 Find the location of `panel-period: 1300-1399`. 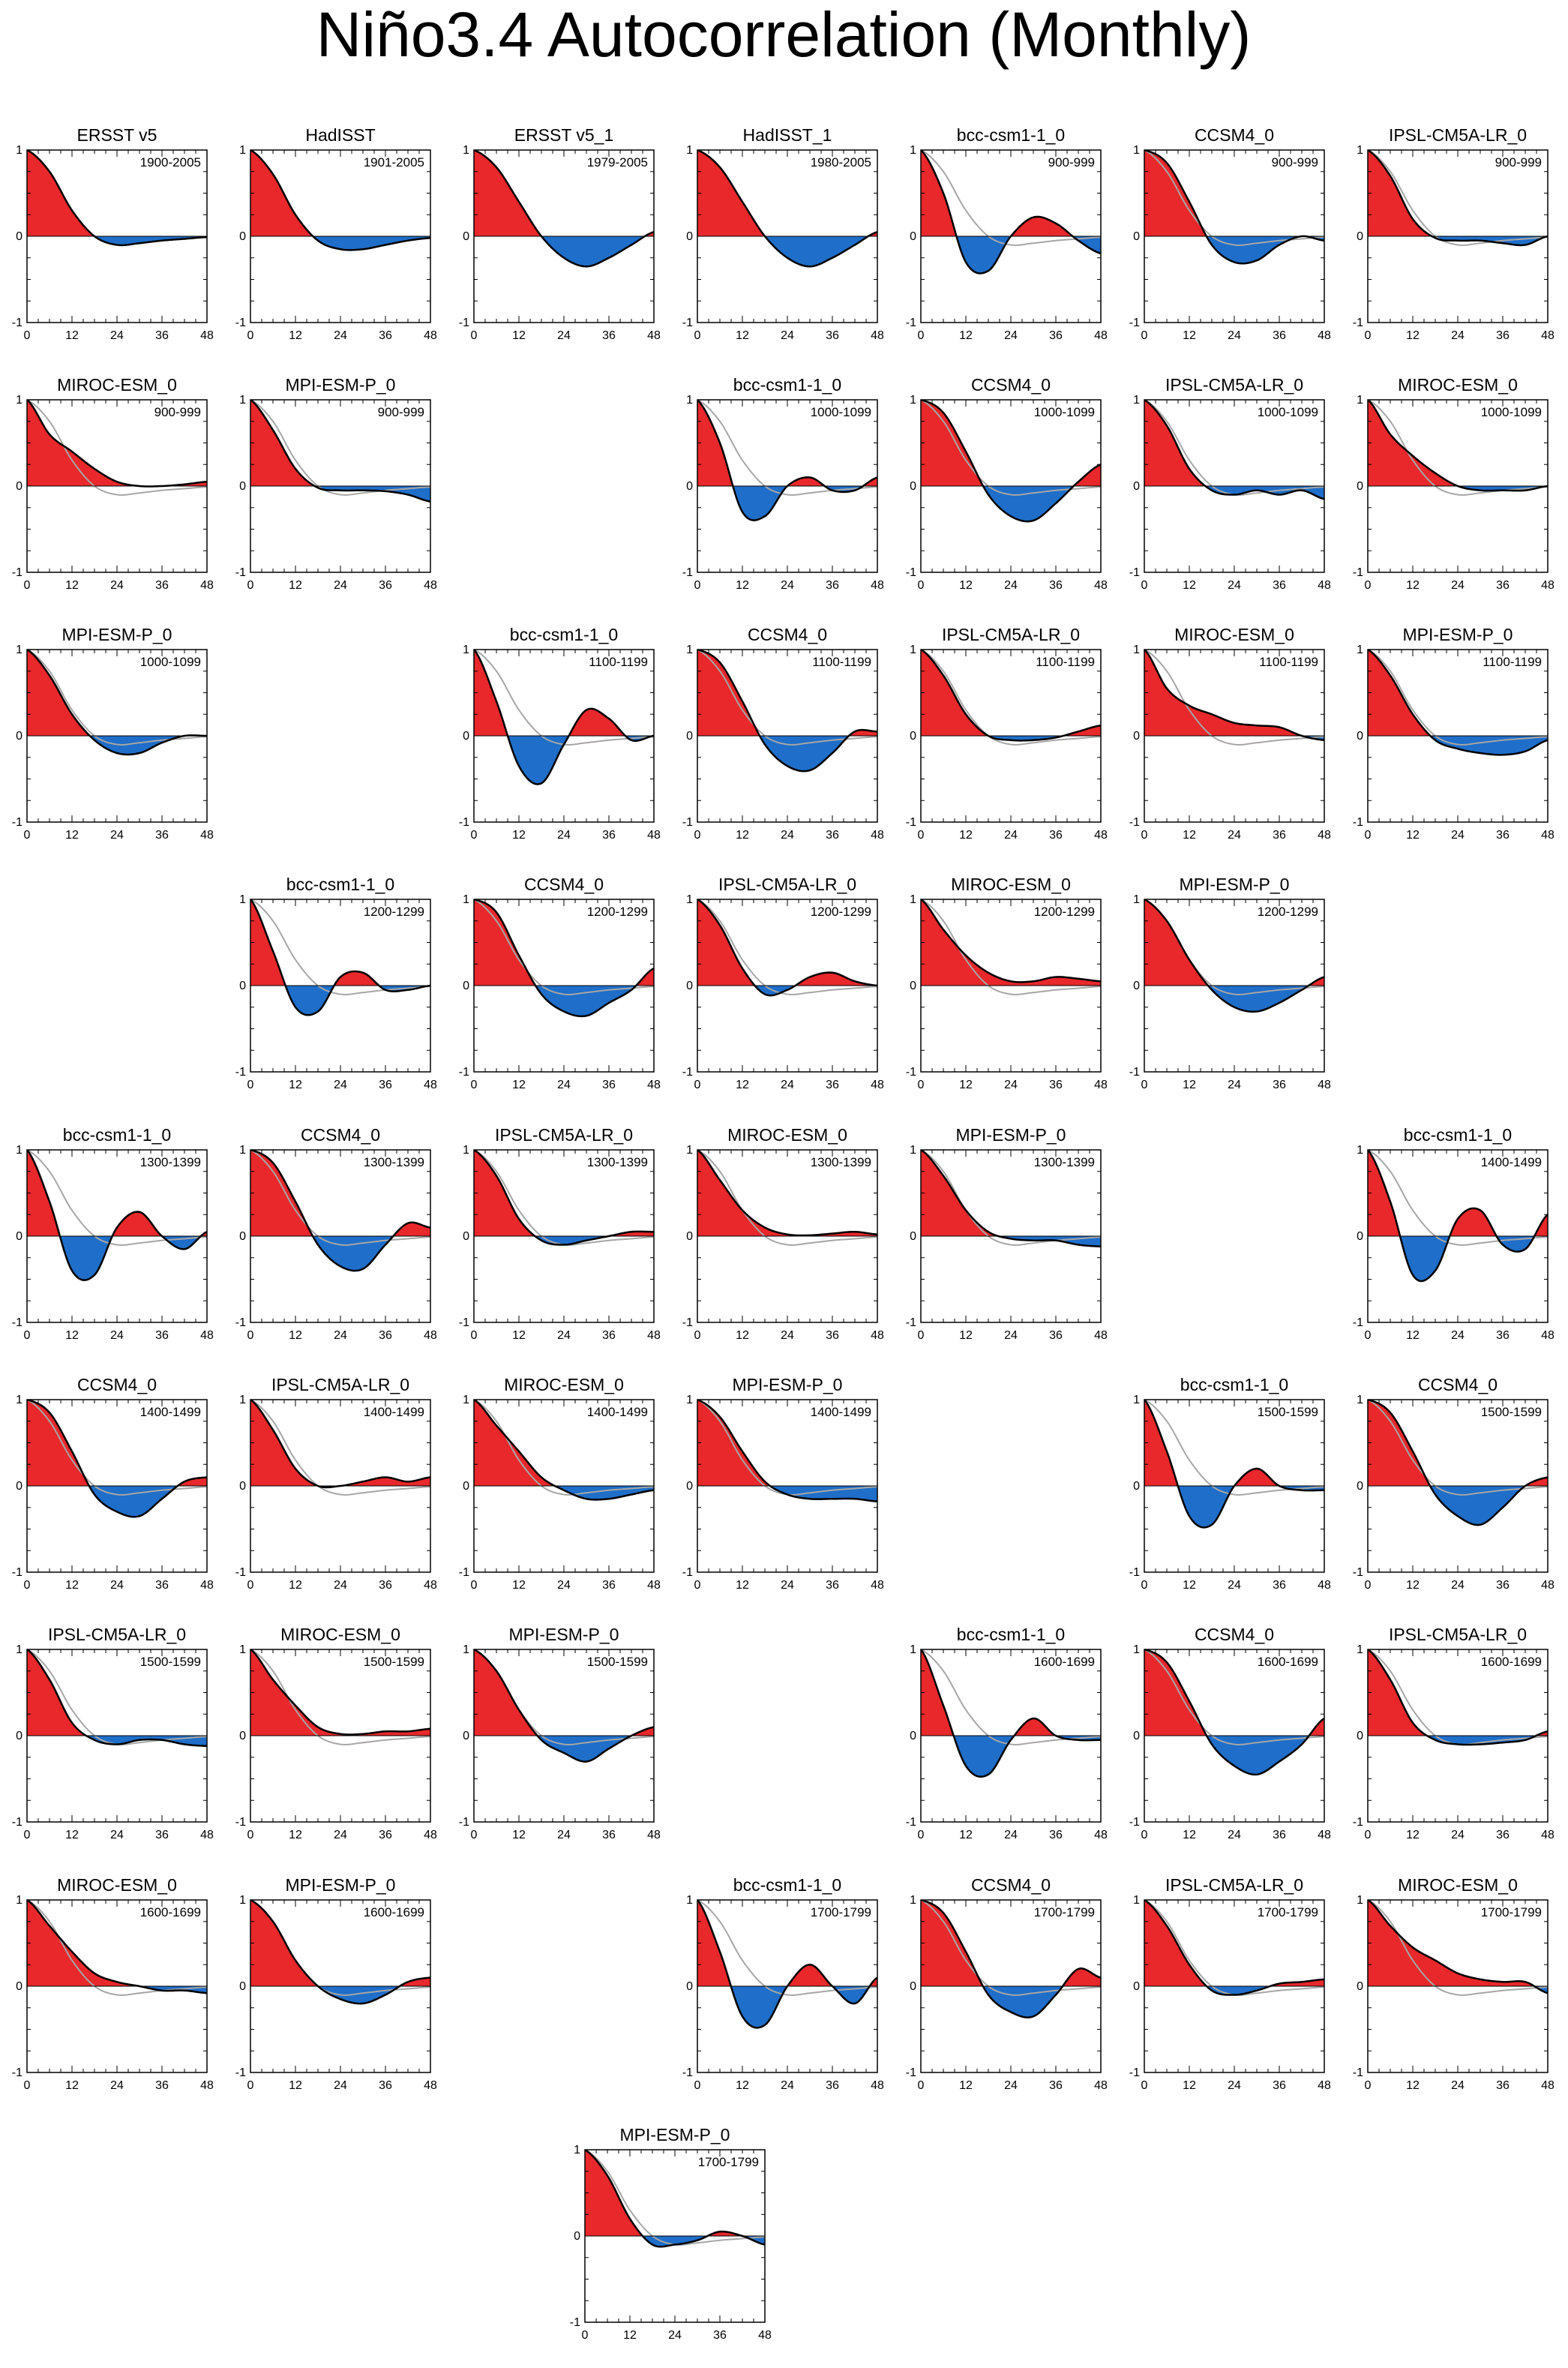

panel-period: 1300-1399 is located at coordinates (1064, 1162).